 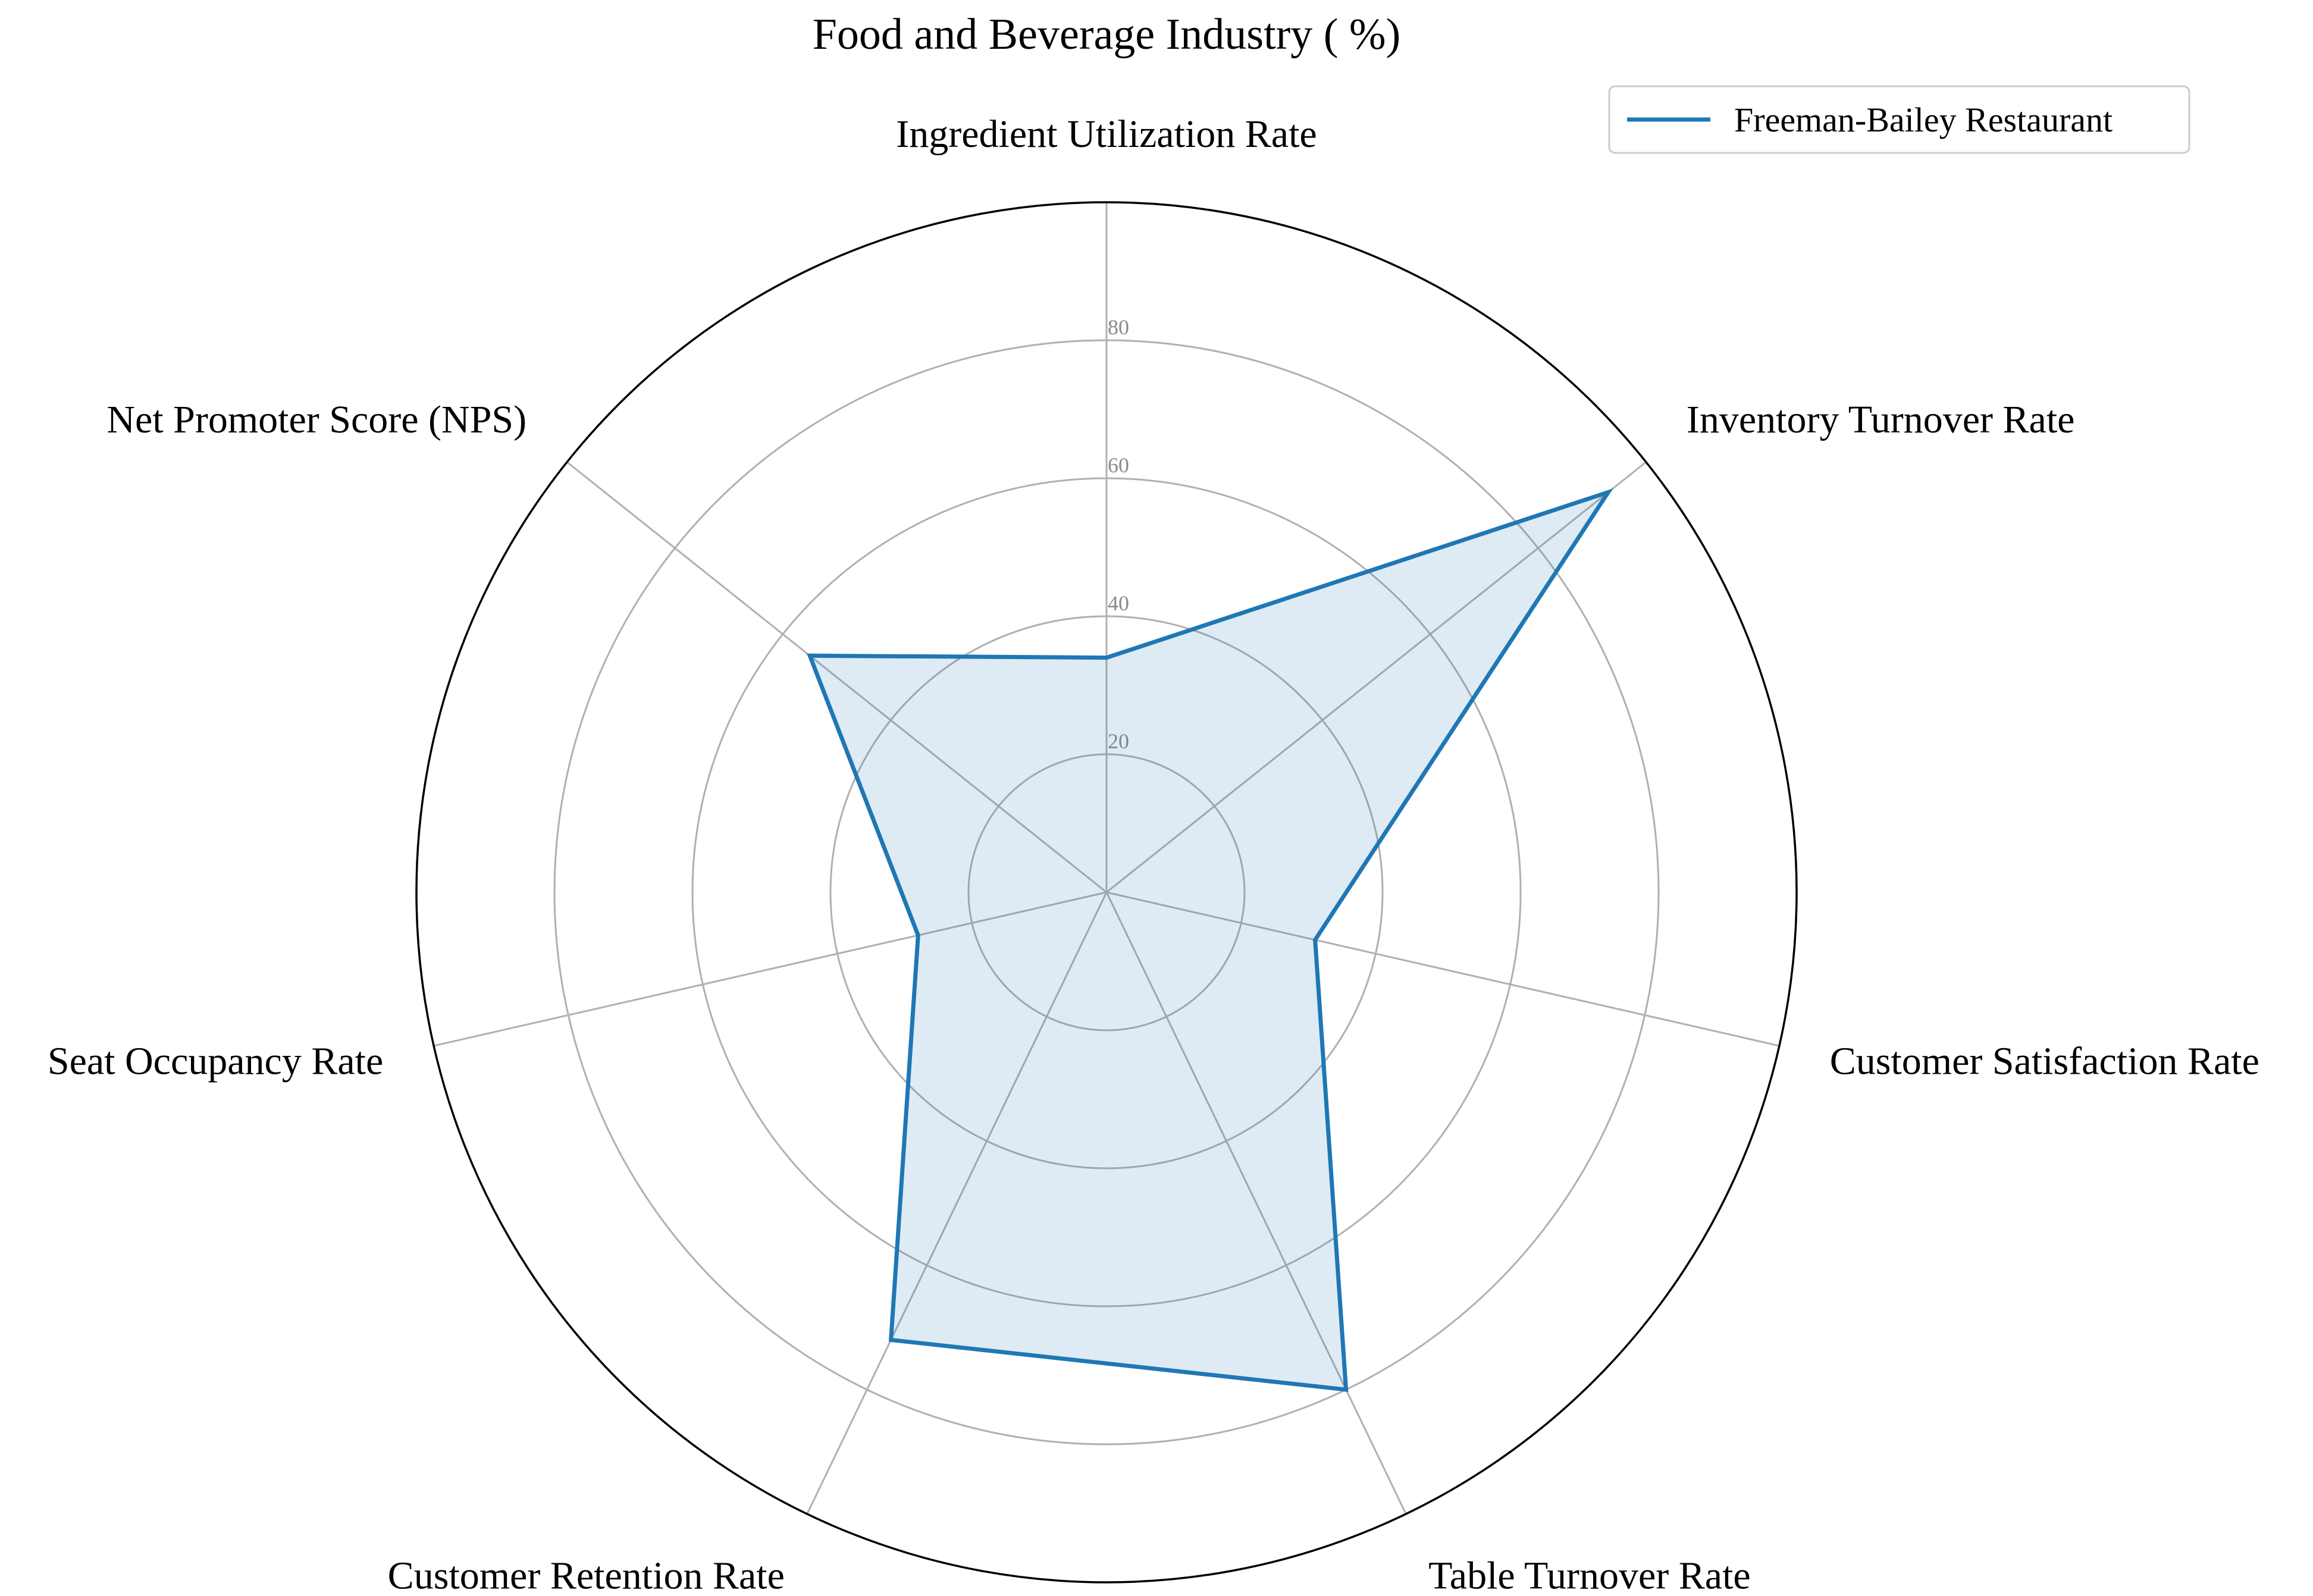 What do you see at coordinates (316, 419) in the screenshot?
I see `axis-label-6: Net Promoter Score (NPS)` at bounding box center [316, 419].